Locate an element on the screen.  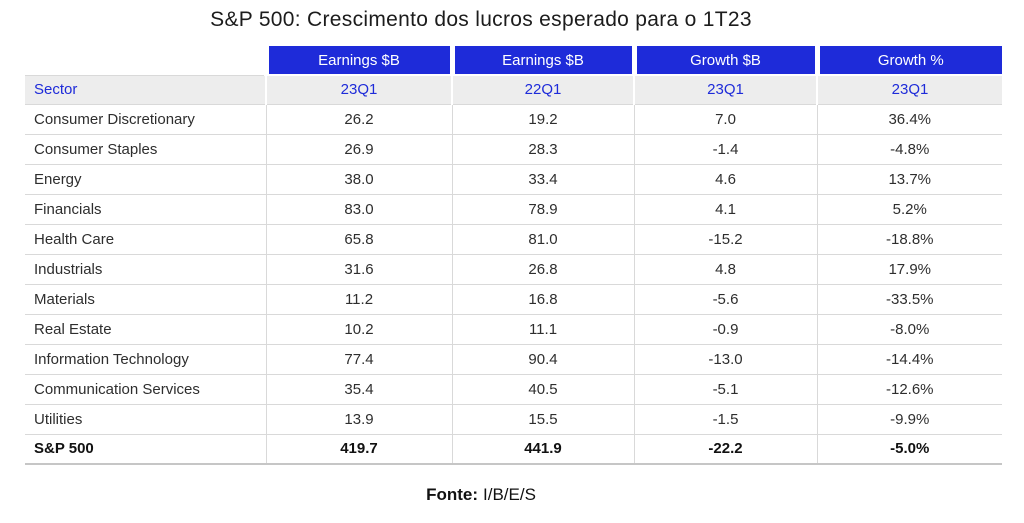
table-row: Utilities 13.9 15.5 -1.5 -9.9% is located at coordinates (513, 418).